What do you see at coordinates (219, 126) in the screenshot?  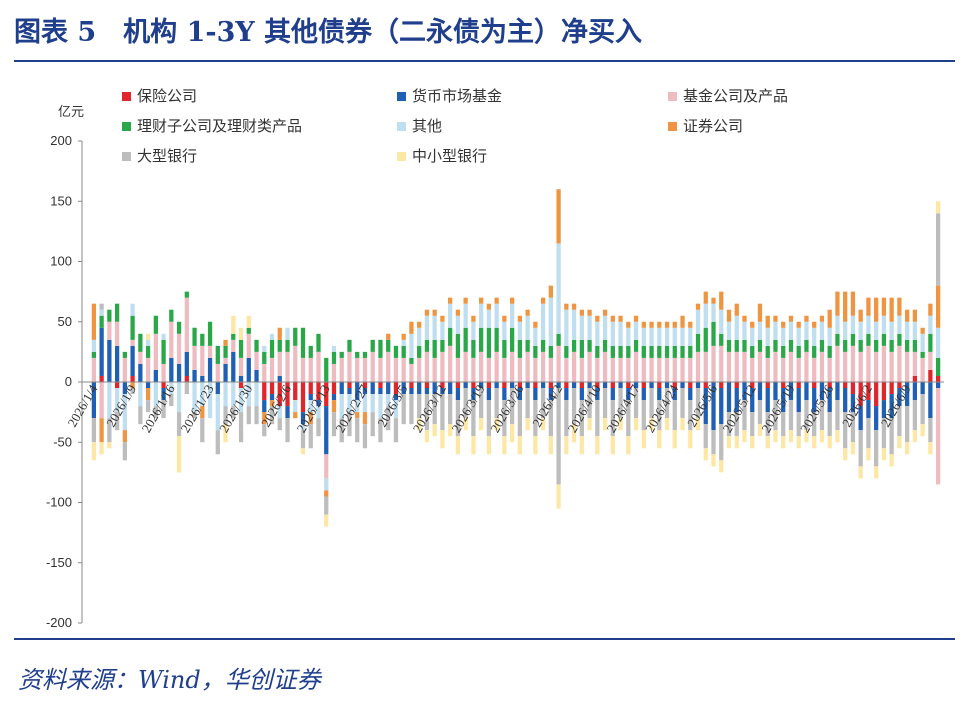 I see `legend-label-3: 理财子公司及理财类产品` at bounding box center [219, 126].